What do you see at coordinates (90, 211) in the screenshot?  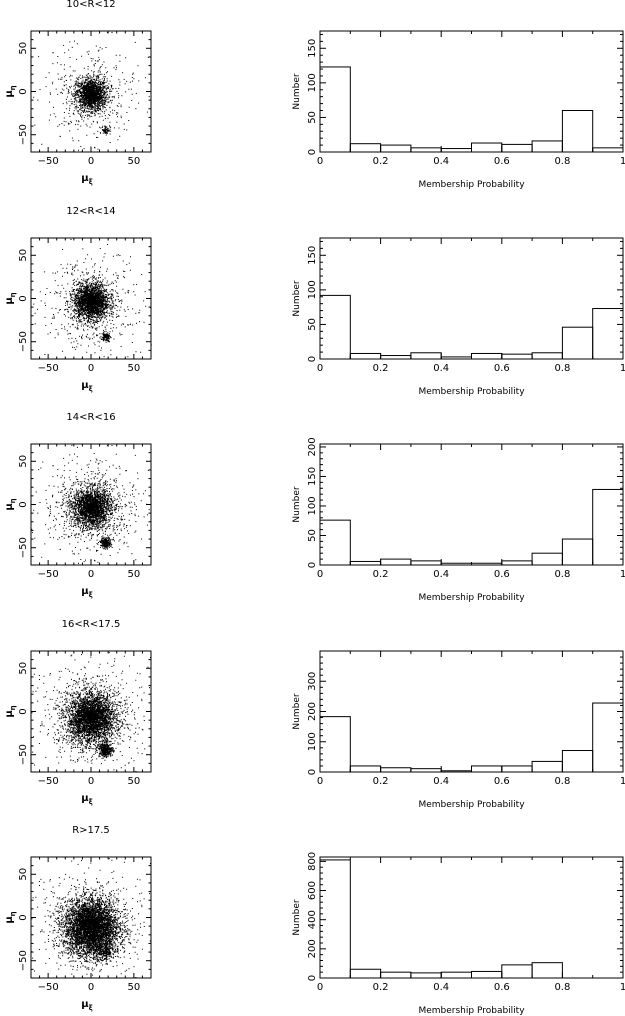 I see `panel-title: 12<R<14` at bounding box center [90, 211].